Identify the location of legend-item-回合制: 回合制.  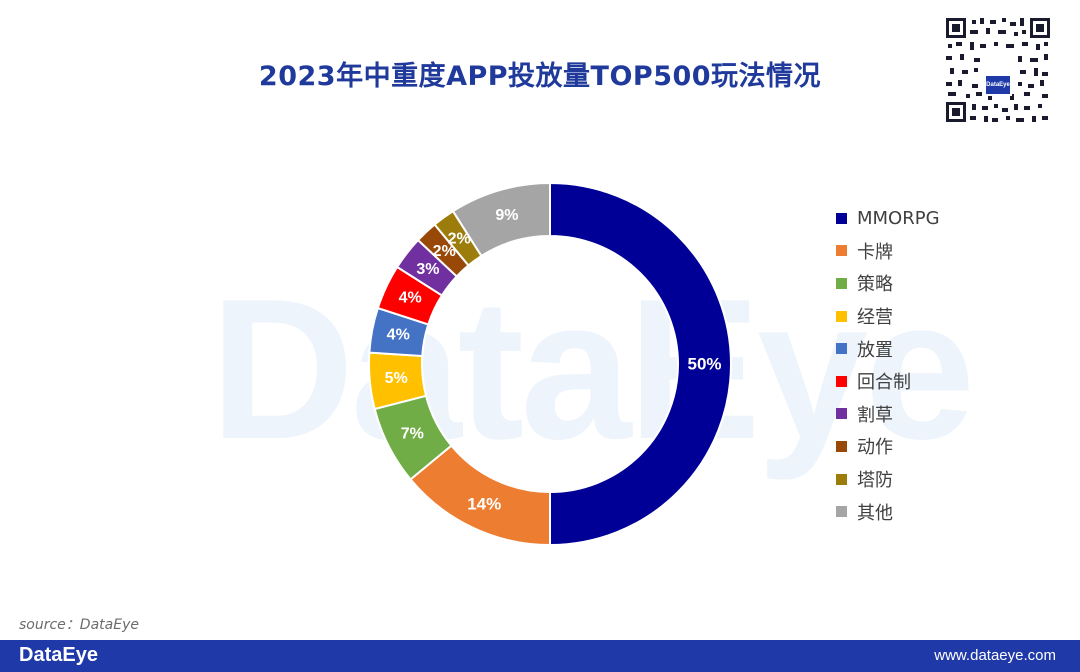
(888, 381).